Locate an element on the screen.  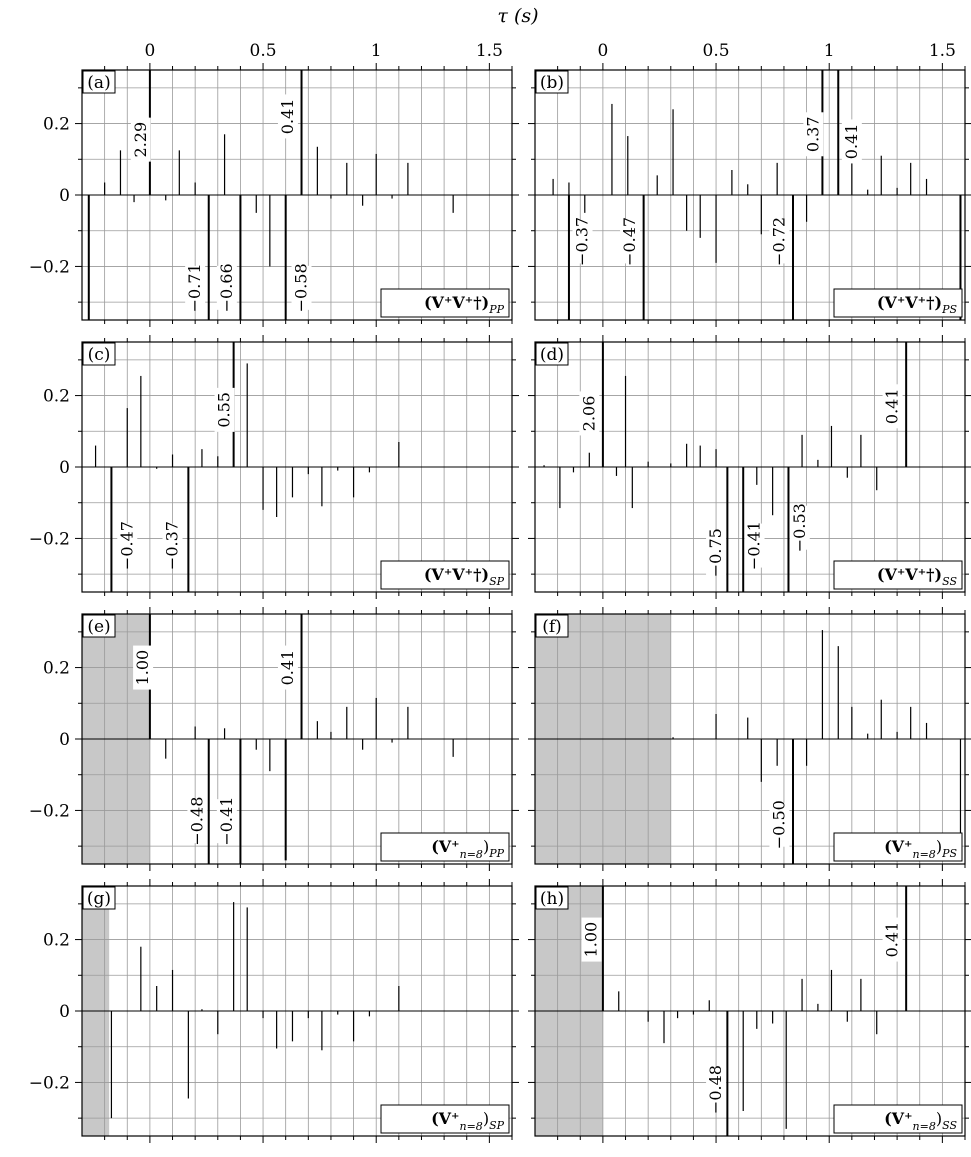
panel-letter-text: (a) is located at coordinates (98, 83).